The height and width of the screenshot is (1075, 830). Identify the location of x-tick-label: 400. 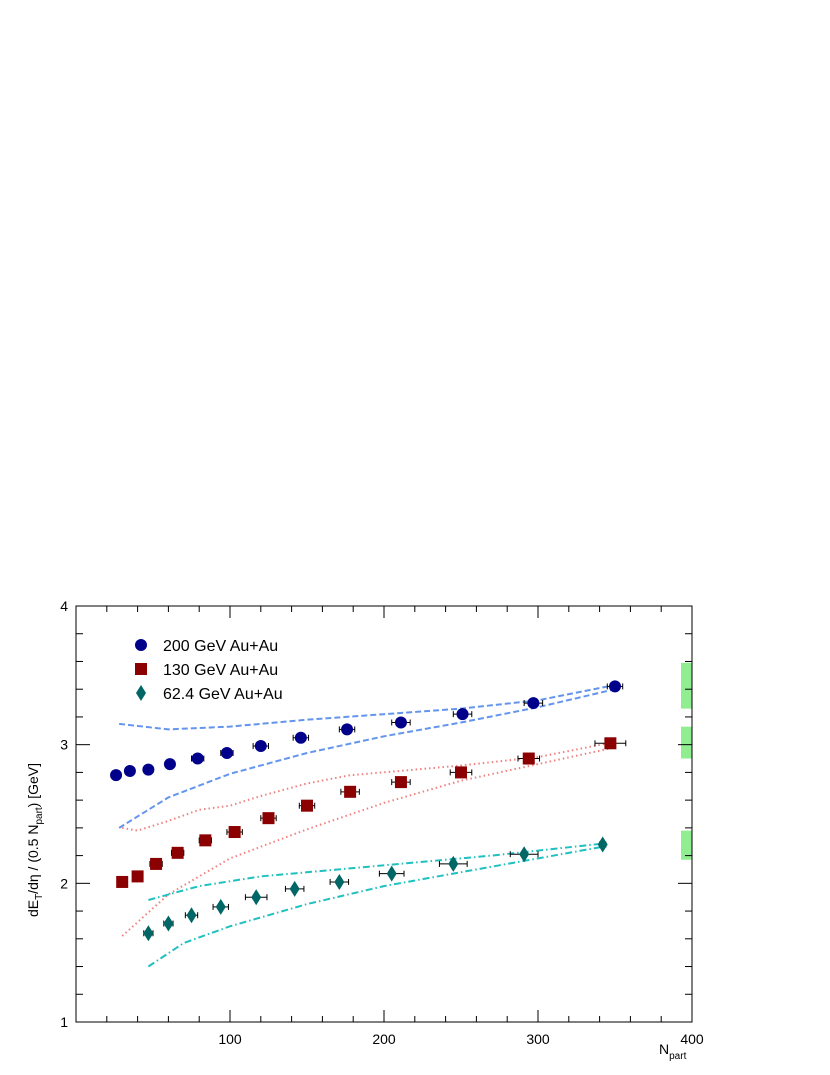
(692, 1039).